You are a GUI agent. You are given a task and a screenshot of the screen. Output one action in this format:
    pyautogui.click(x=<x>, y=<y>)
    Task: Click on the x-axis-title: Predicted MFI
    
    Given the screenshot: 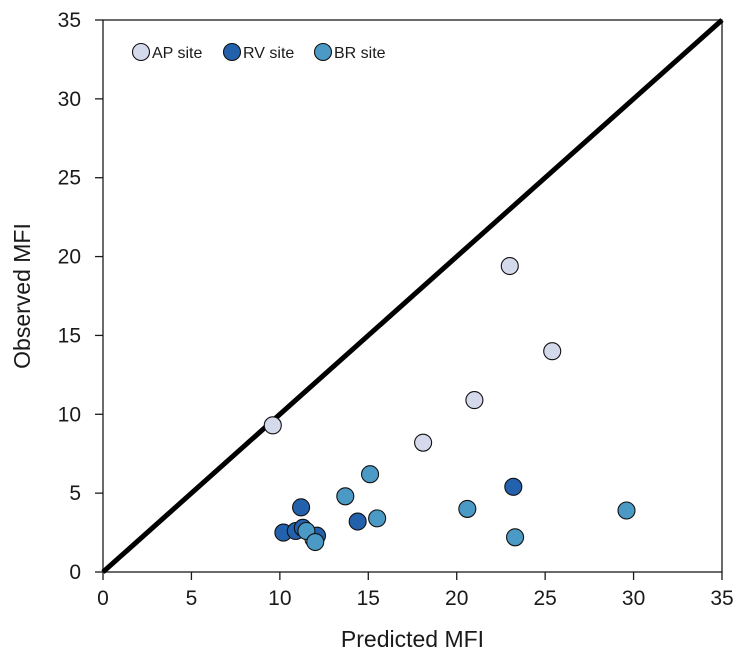 What is the action you would take?
    pyautogui.click(x=412, y=639)
    